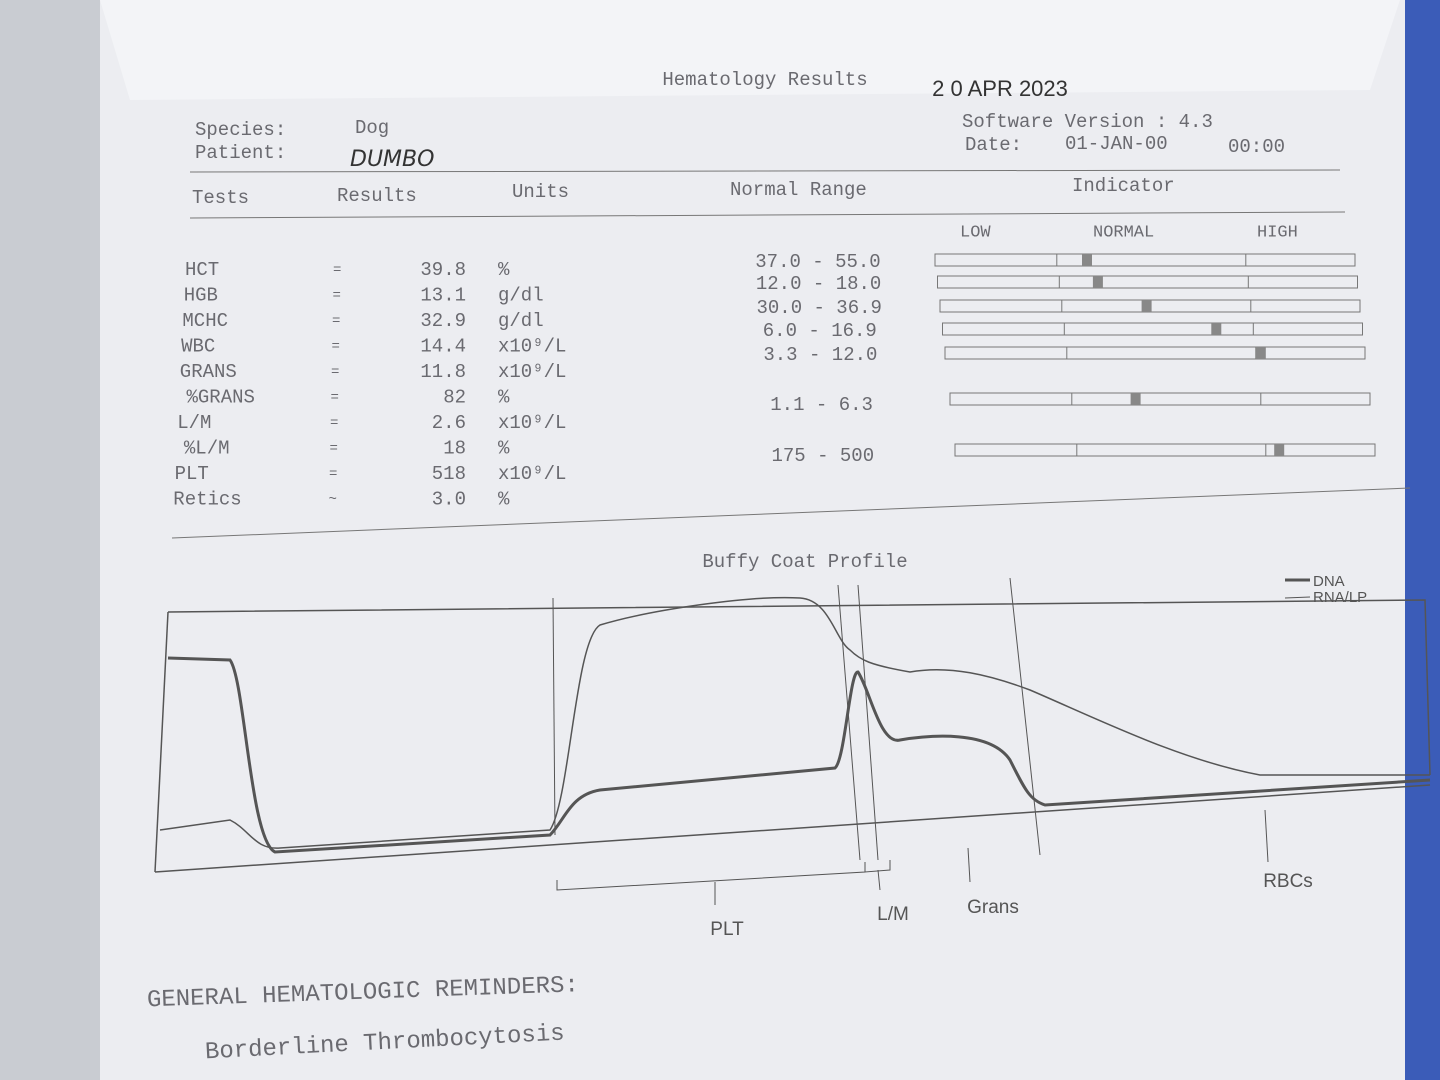 Image resolution: width=1440 pixels, height=1080 pixels. What do you see at coordinates (449, 500) in the screenshot?
I see `result: 3.0` at bounding box center [449, 500].